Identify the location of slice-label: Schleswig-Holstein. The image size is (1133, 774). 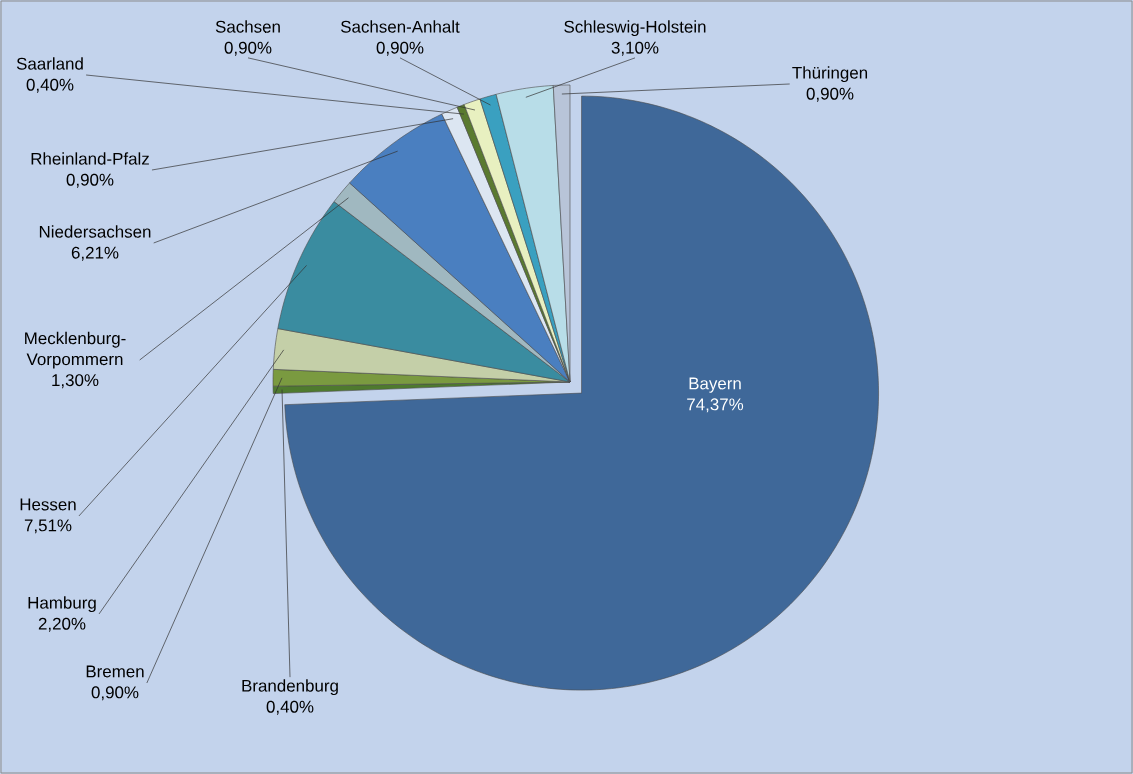
(635, 28).